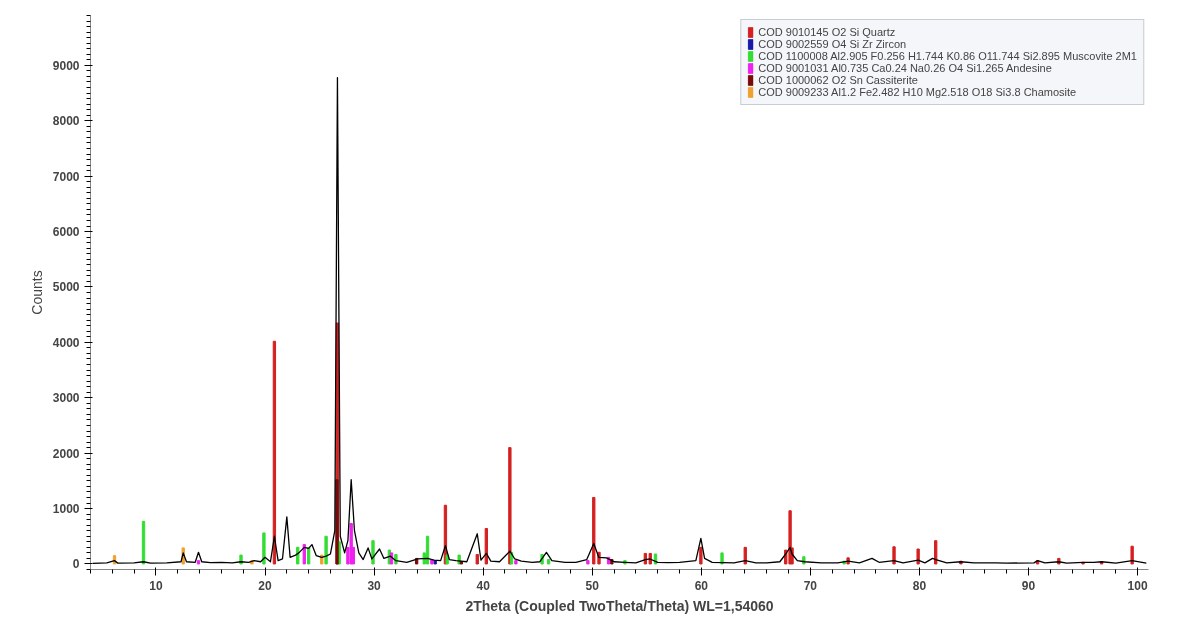 The height and width of the screenshot is (639, 1188). Describe the element at coordinates (947, 56) in the screenshot. I see `legend-label: COD 1100008 Al2.905 F0.256 H1.744 K0.86 O11.744 Si2.895 Muscovite 2M1` at that location.